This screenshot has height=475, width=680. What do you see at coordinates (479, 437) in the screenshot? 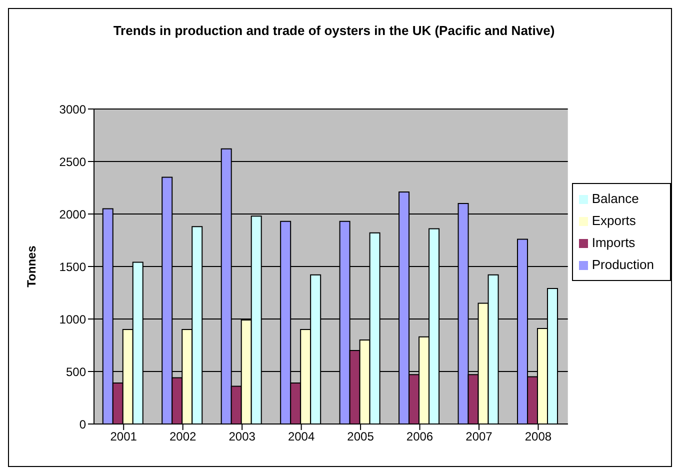
I see `x-tick-label: 2007` at bounding box center [479, 437].